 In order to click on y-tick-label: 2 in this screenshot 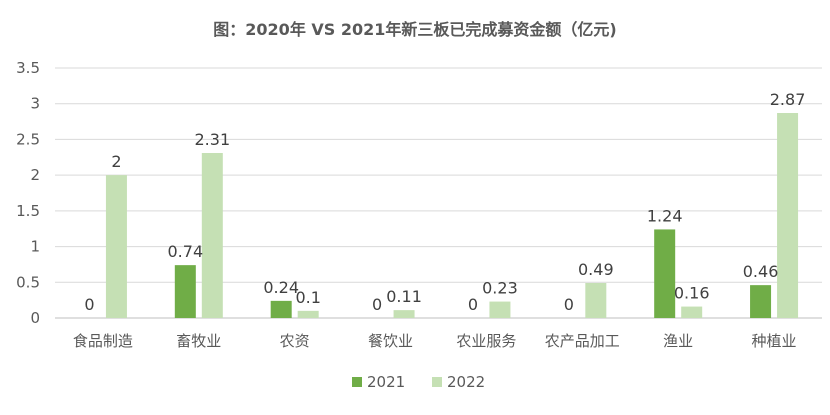, I will do `click(35, 175)`.